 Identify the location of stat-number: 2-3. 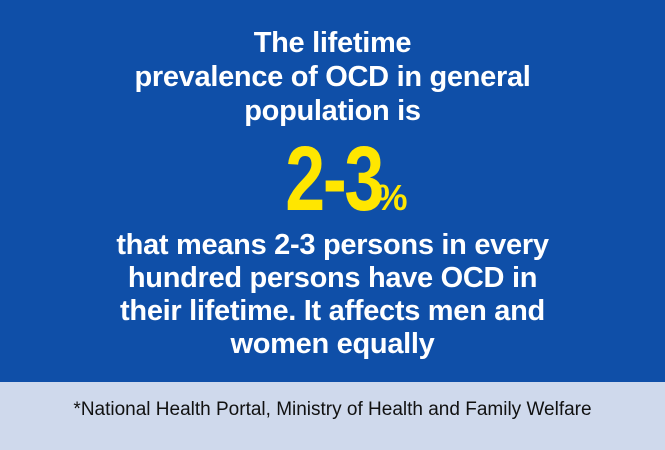
(334, 179).